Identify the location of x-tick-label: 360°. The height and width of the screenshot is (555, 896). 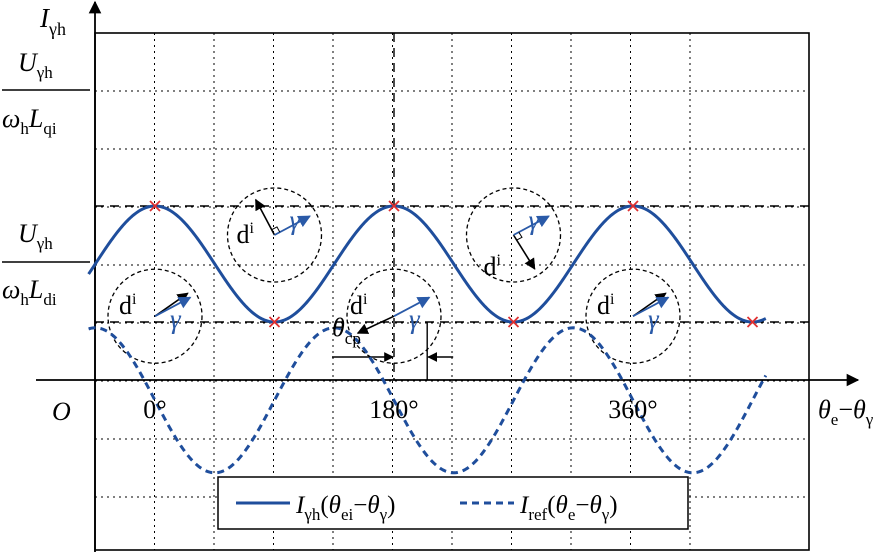
(632, 409).